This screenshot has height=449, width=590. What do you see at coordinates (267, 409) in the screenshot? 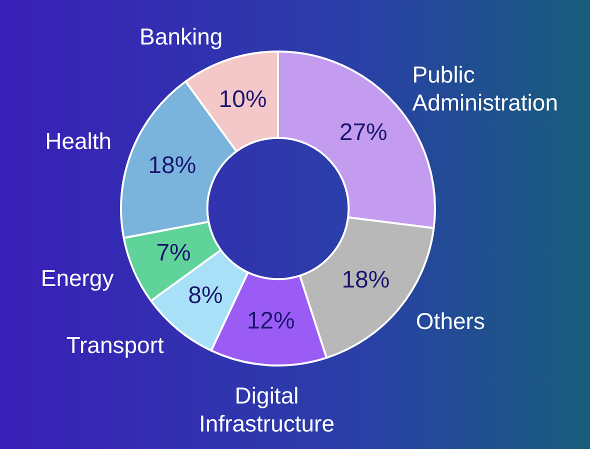
I see `slice-label: Digital Infrastructure` at bounding box center [267, 409].